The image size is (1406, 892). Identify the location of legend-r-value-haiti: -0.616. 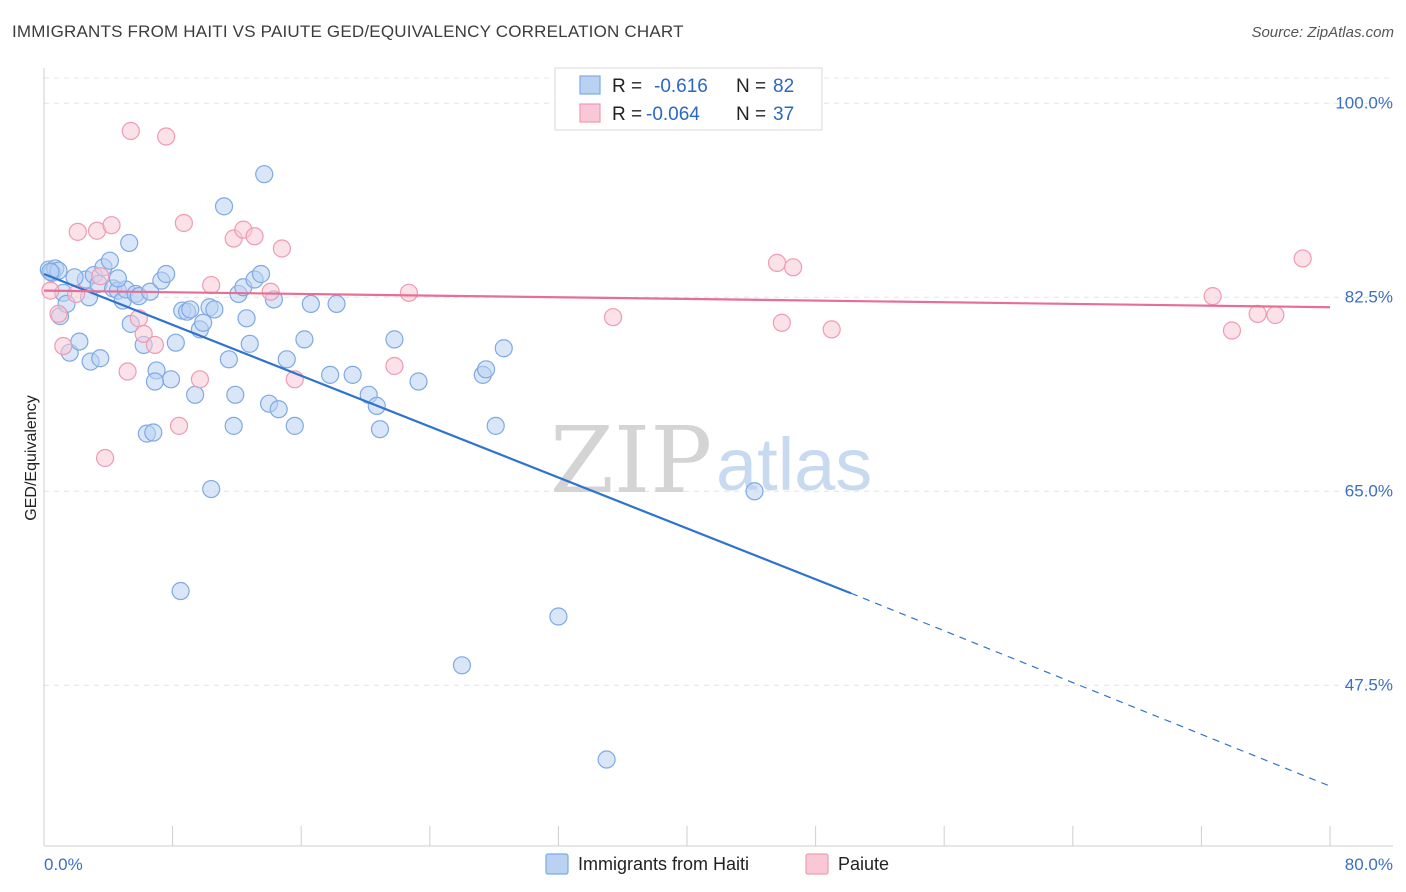
(681, 86).